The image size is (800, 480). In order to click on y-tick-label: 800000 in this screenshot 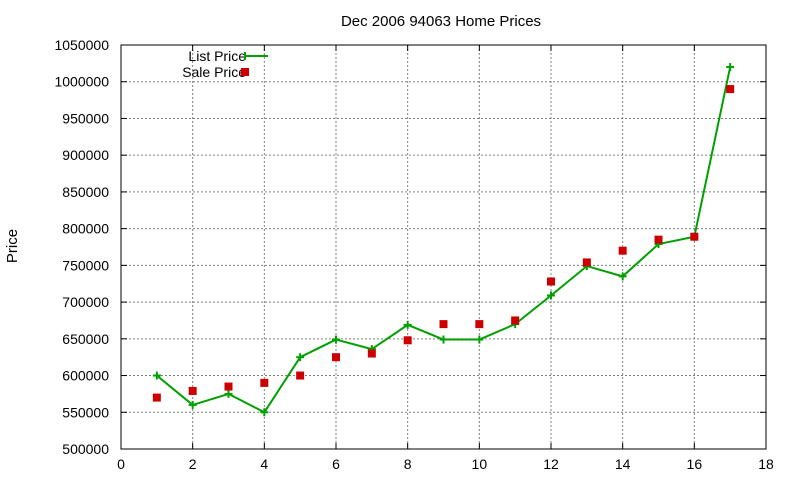, I will do `click(85, 229)`.